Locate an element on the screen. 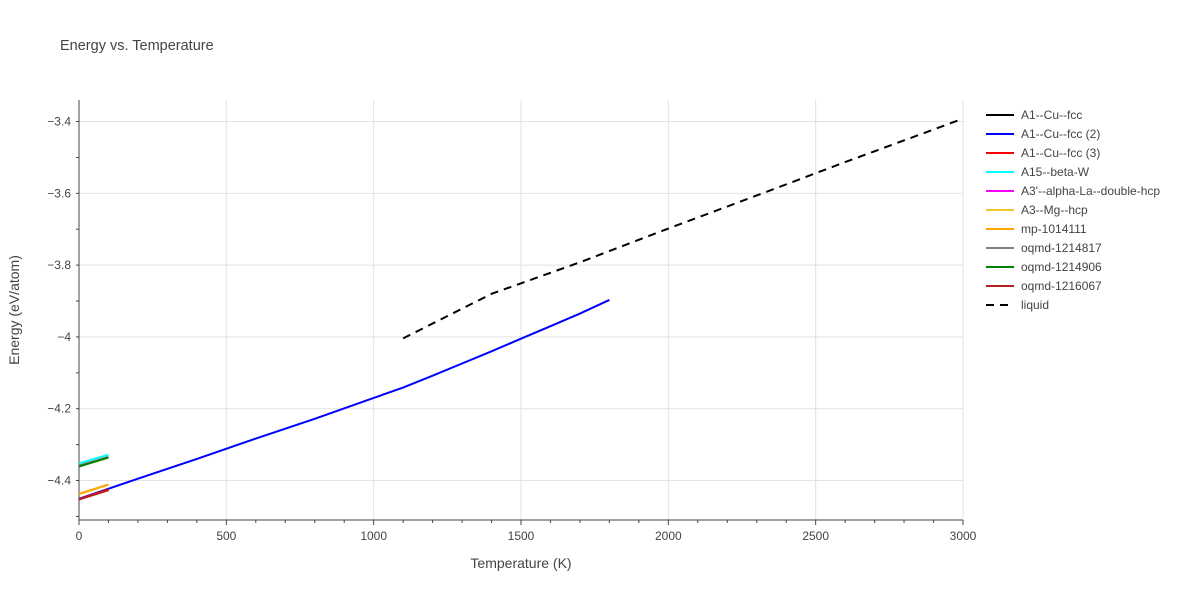 The width and height of the screenshot is (1200, 605). legend-label: oqmd-1214906 is located at coordinates (1061, 267).